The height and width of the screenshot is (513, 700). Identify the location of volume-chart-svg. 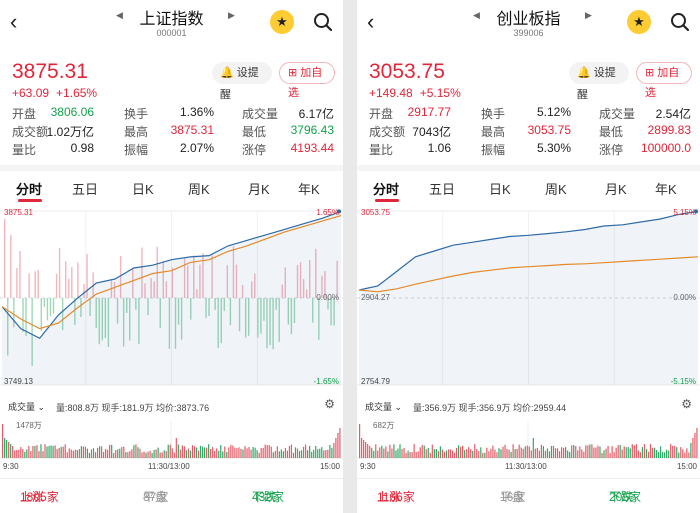
(171, 440).